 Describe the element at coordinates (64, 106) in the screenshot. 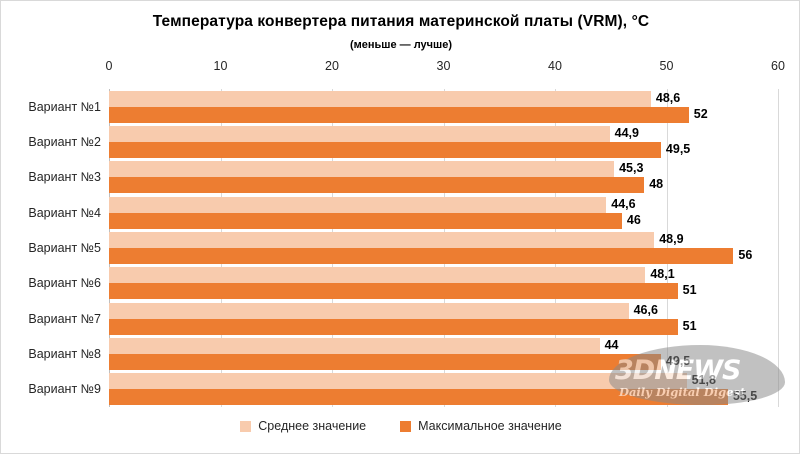

I see `category-label: Вариант №1` at that location.